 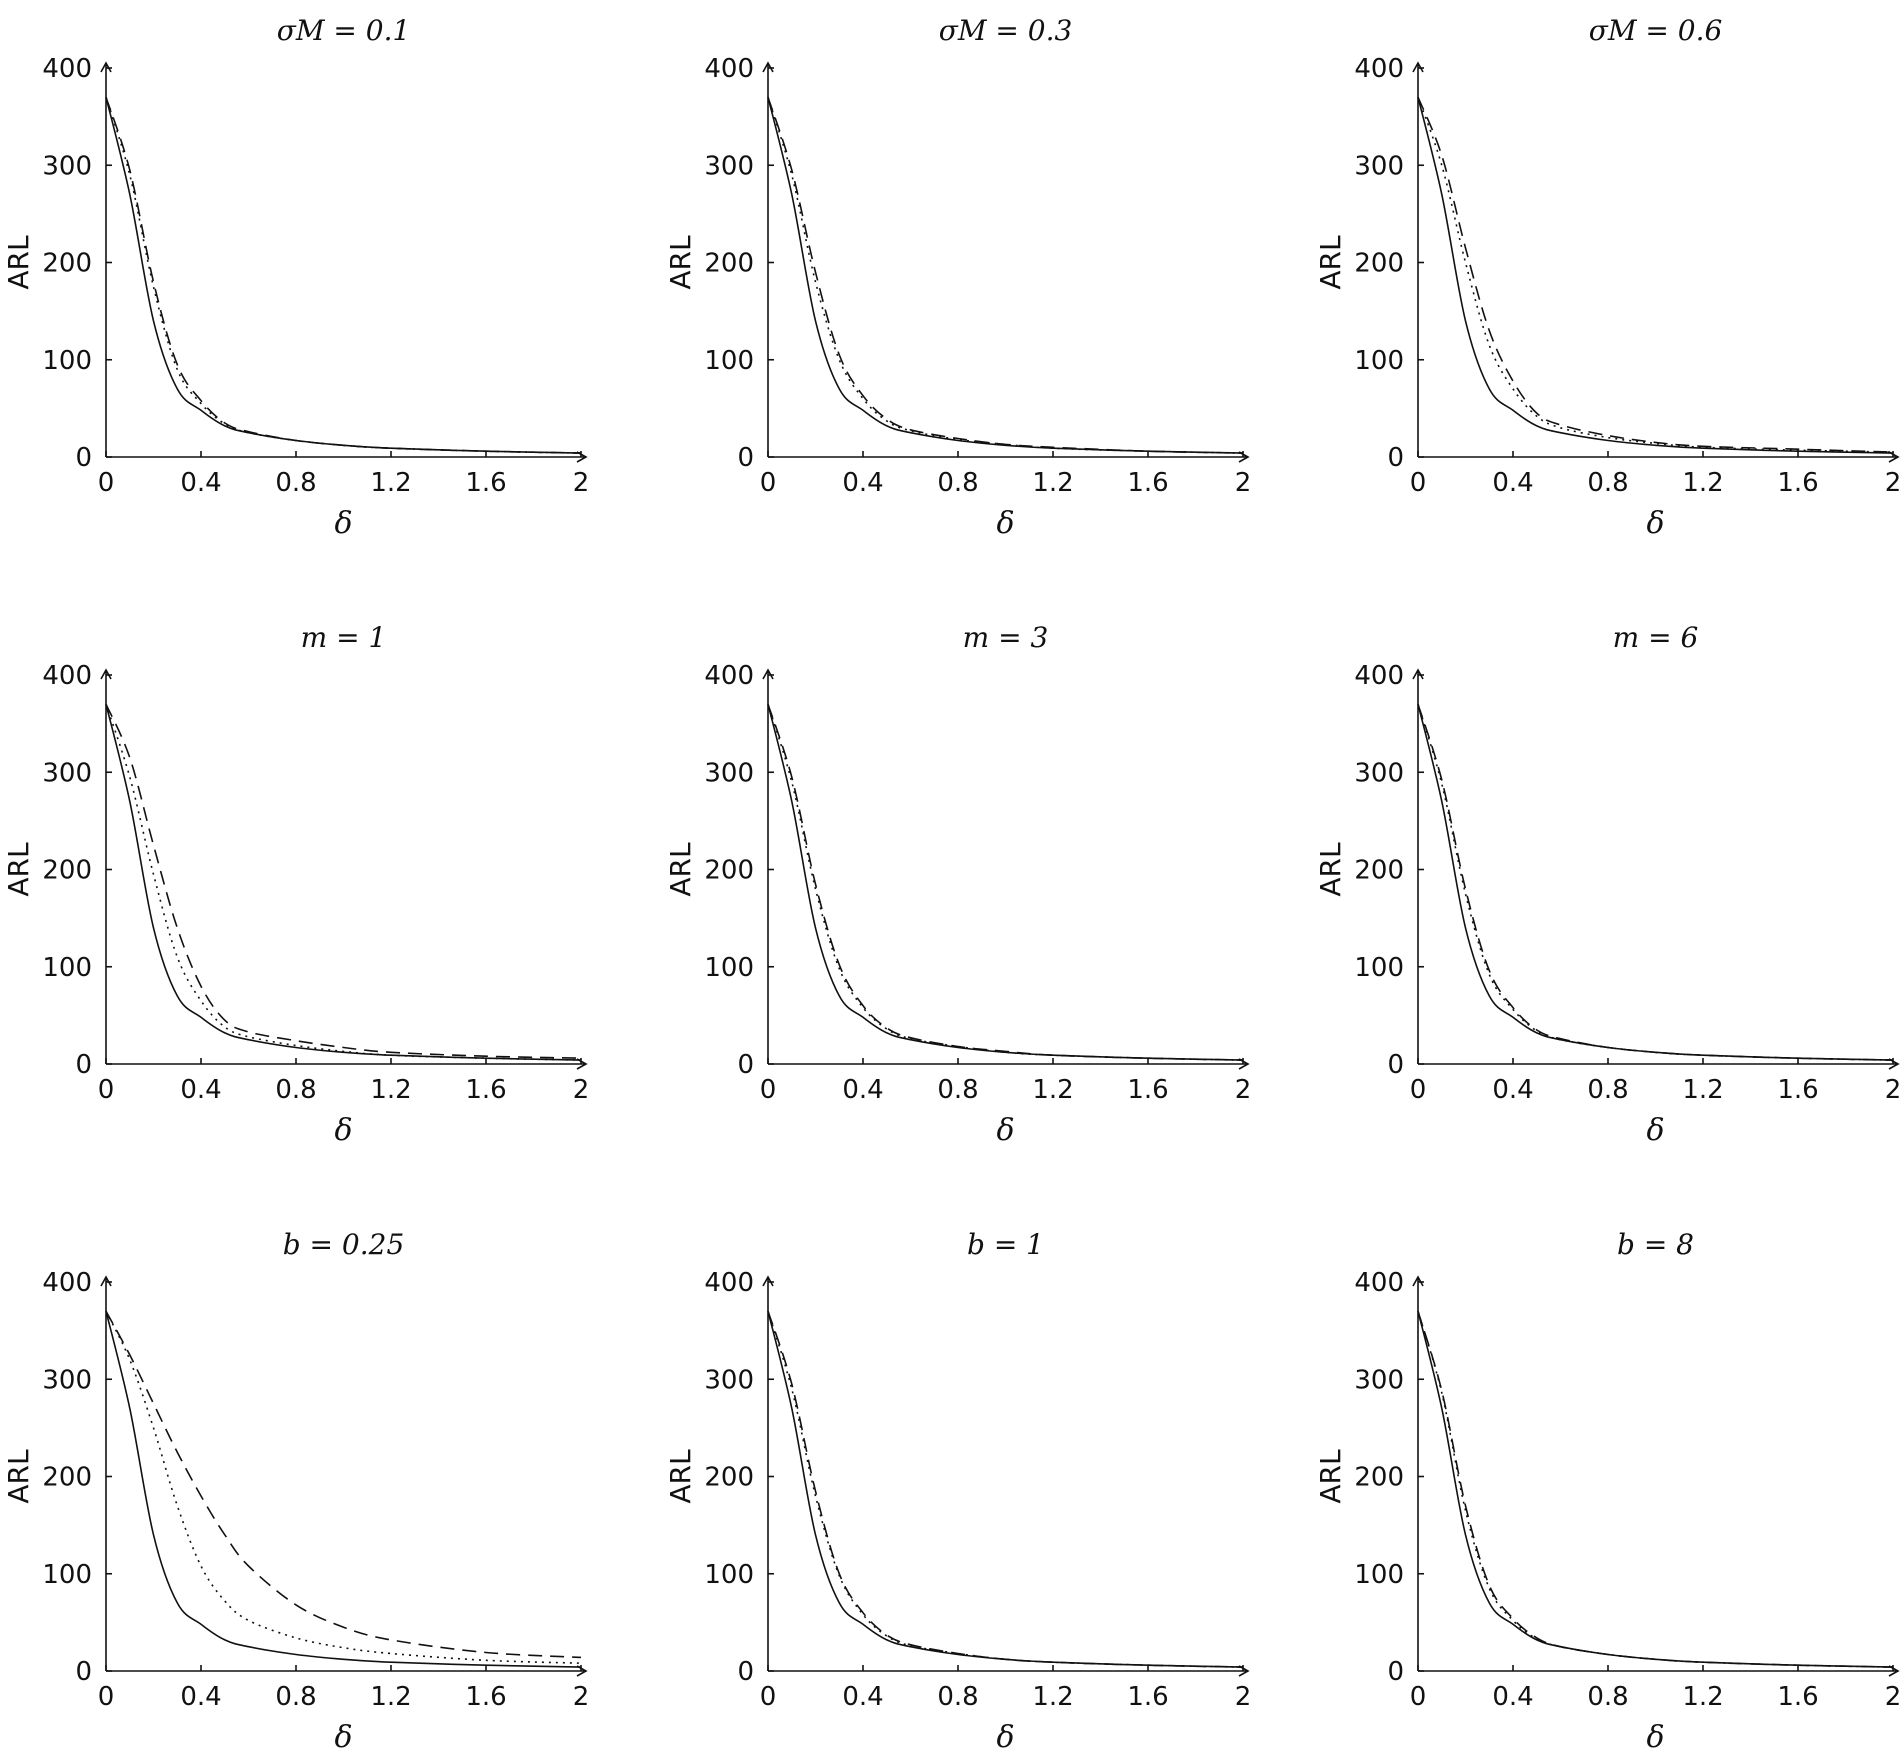 What do you see at coordinates (1005, 1244) in the screenshot?
I see `panel-title: b = 1` at bounding box center [1005, 1244].